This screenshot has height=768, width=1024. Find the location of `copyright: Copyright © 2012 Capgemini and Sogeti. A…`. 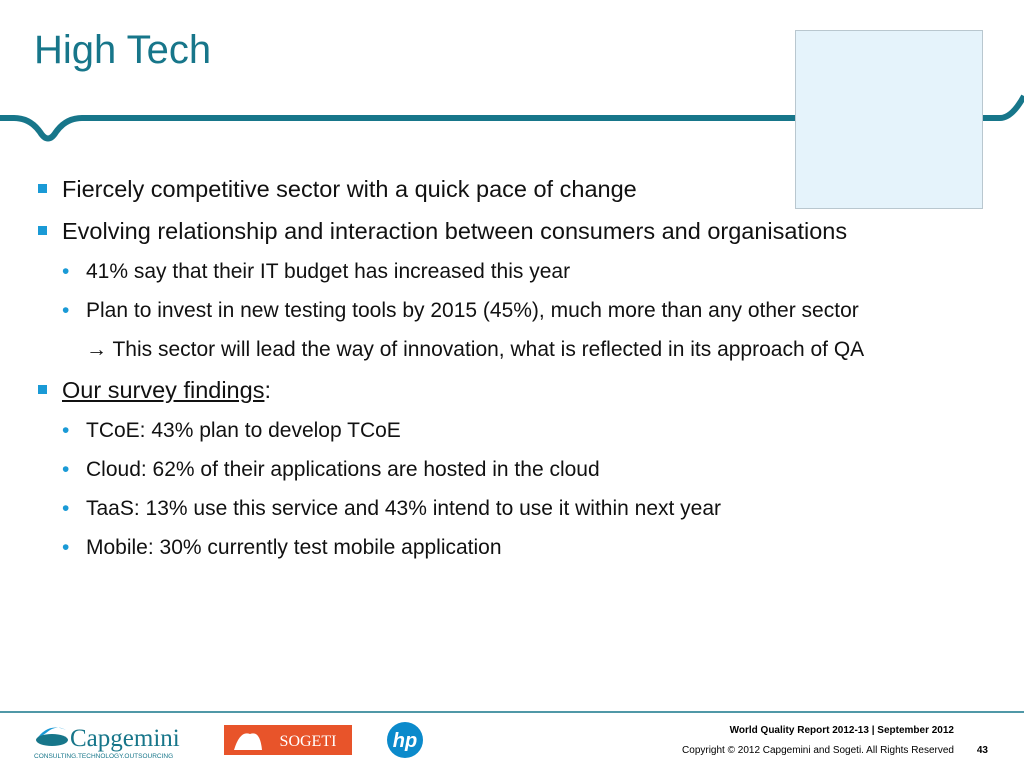

copyright: Copyright © 2012 Capgemini and Sogeti. A… is located at coordinates (818, 750).